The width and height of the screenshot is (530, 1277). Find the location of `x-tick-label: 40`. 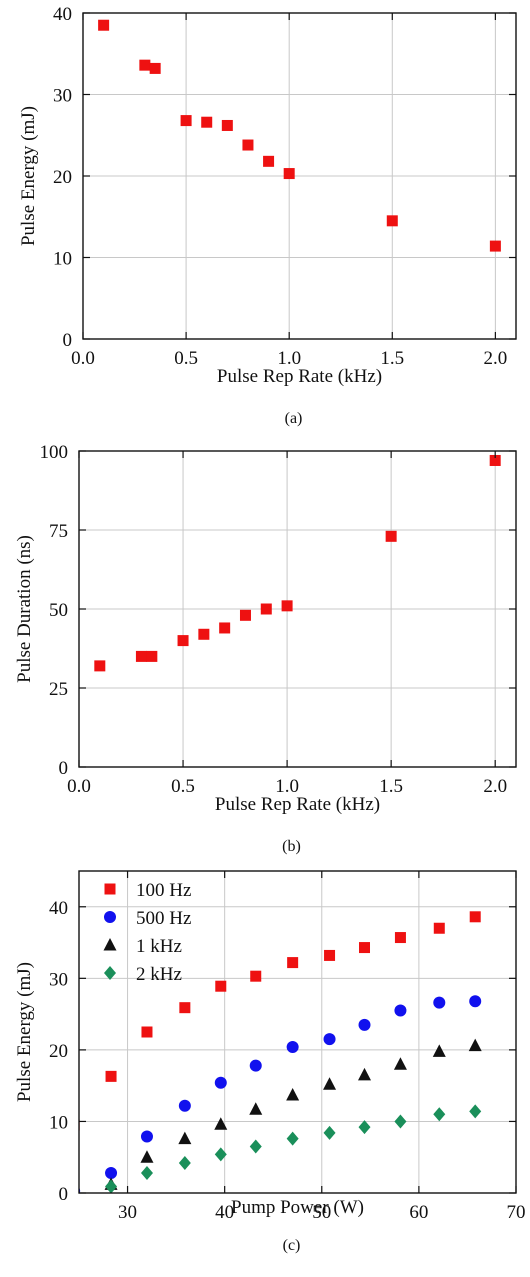

x-tick-label: 40 is located at coordinates (224, 1212).